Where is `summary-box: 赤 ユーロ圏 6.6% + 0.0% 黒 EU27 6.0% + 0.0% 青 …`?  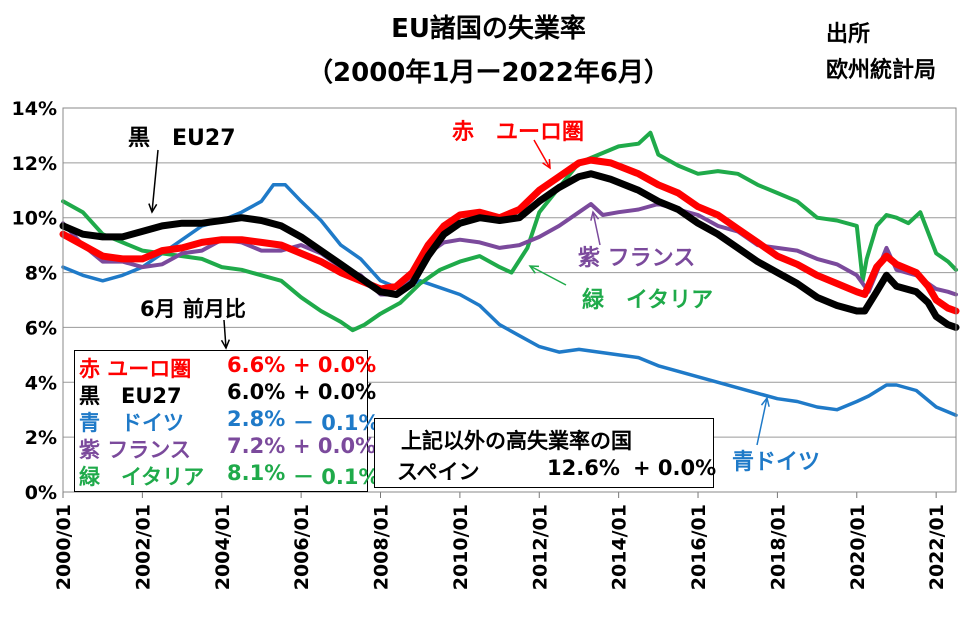
summary-box: 赤 ユーロ圏 6.6% + 0.0% 黒 EU27 6.0% + 0.0% 青 … is located at coordinates (227, 421).